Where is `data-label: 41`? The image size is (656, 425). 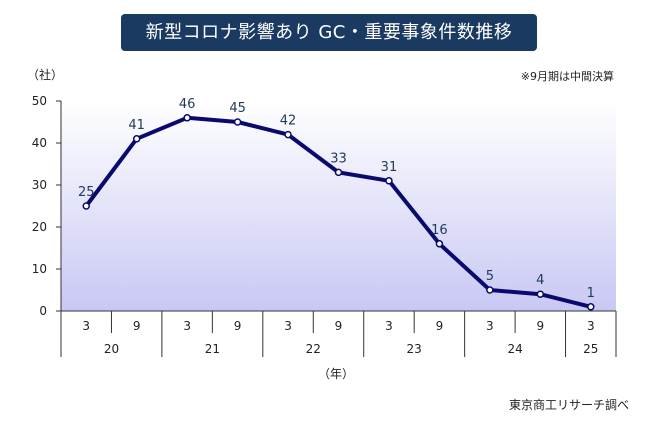 data-label: 41 is located at coordinates (136, 125).